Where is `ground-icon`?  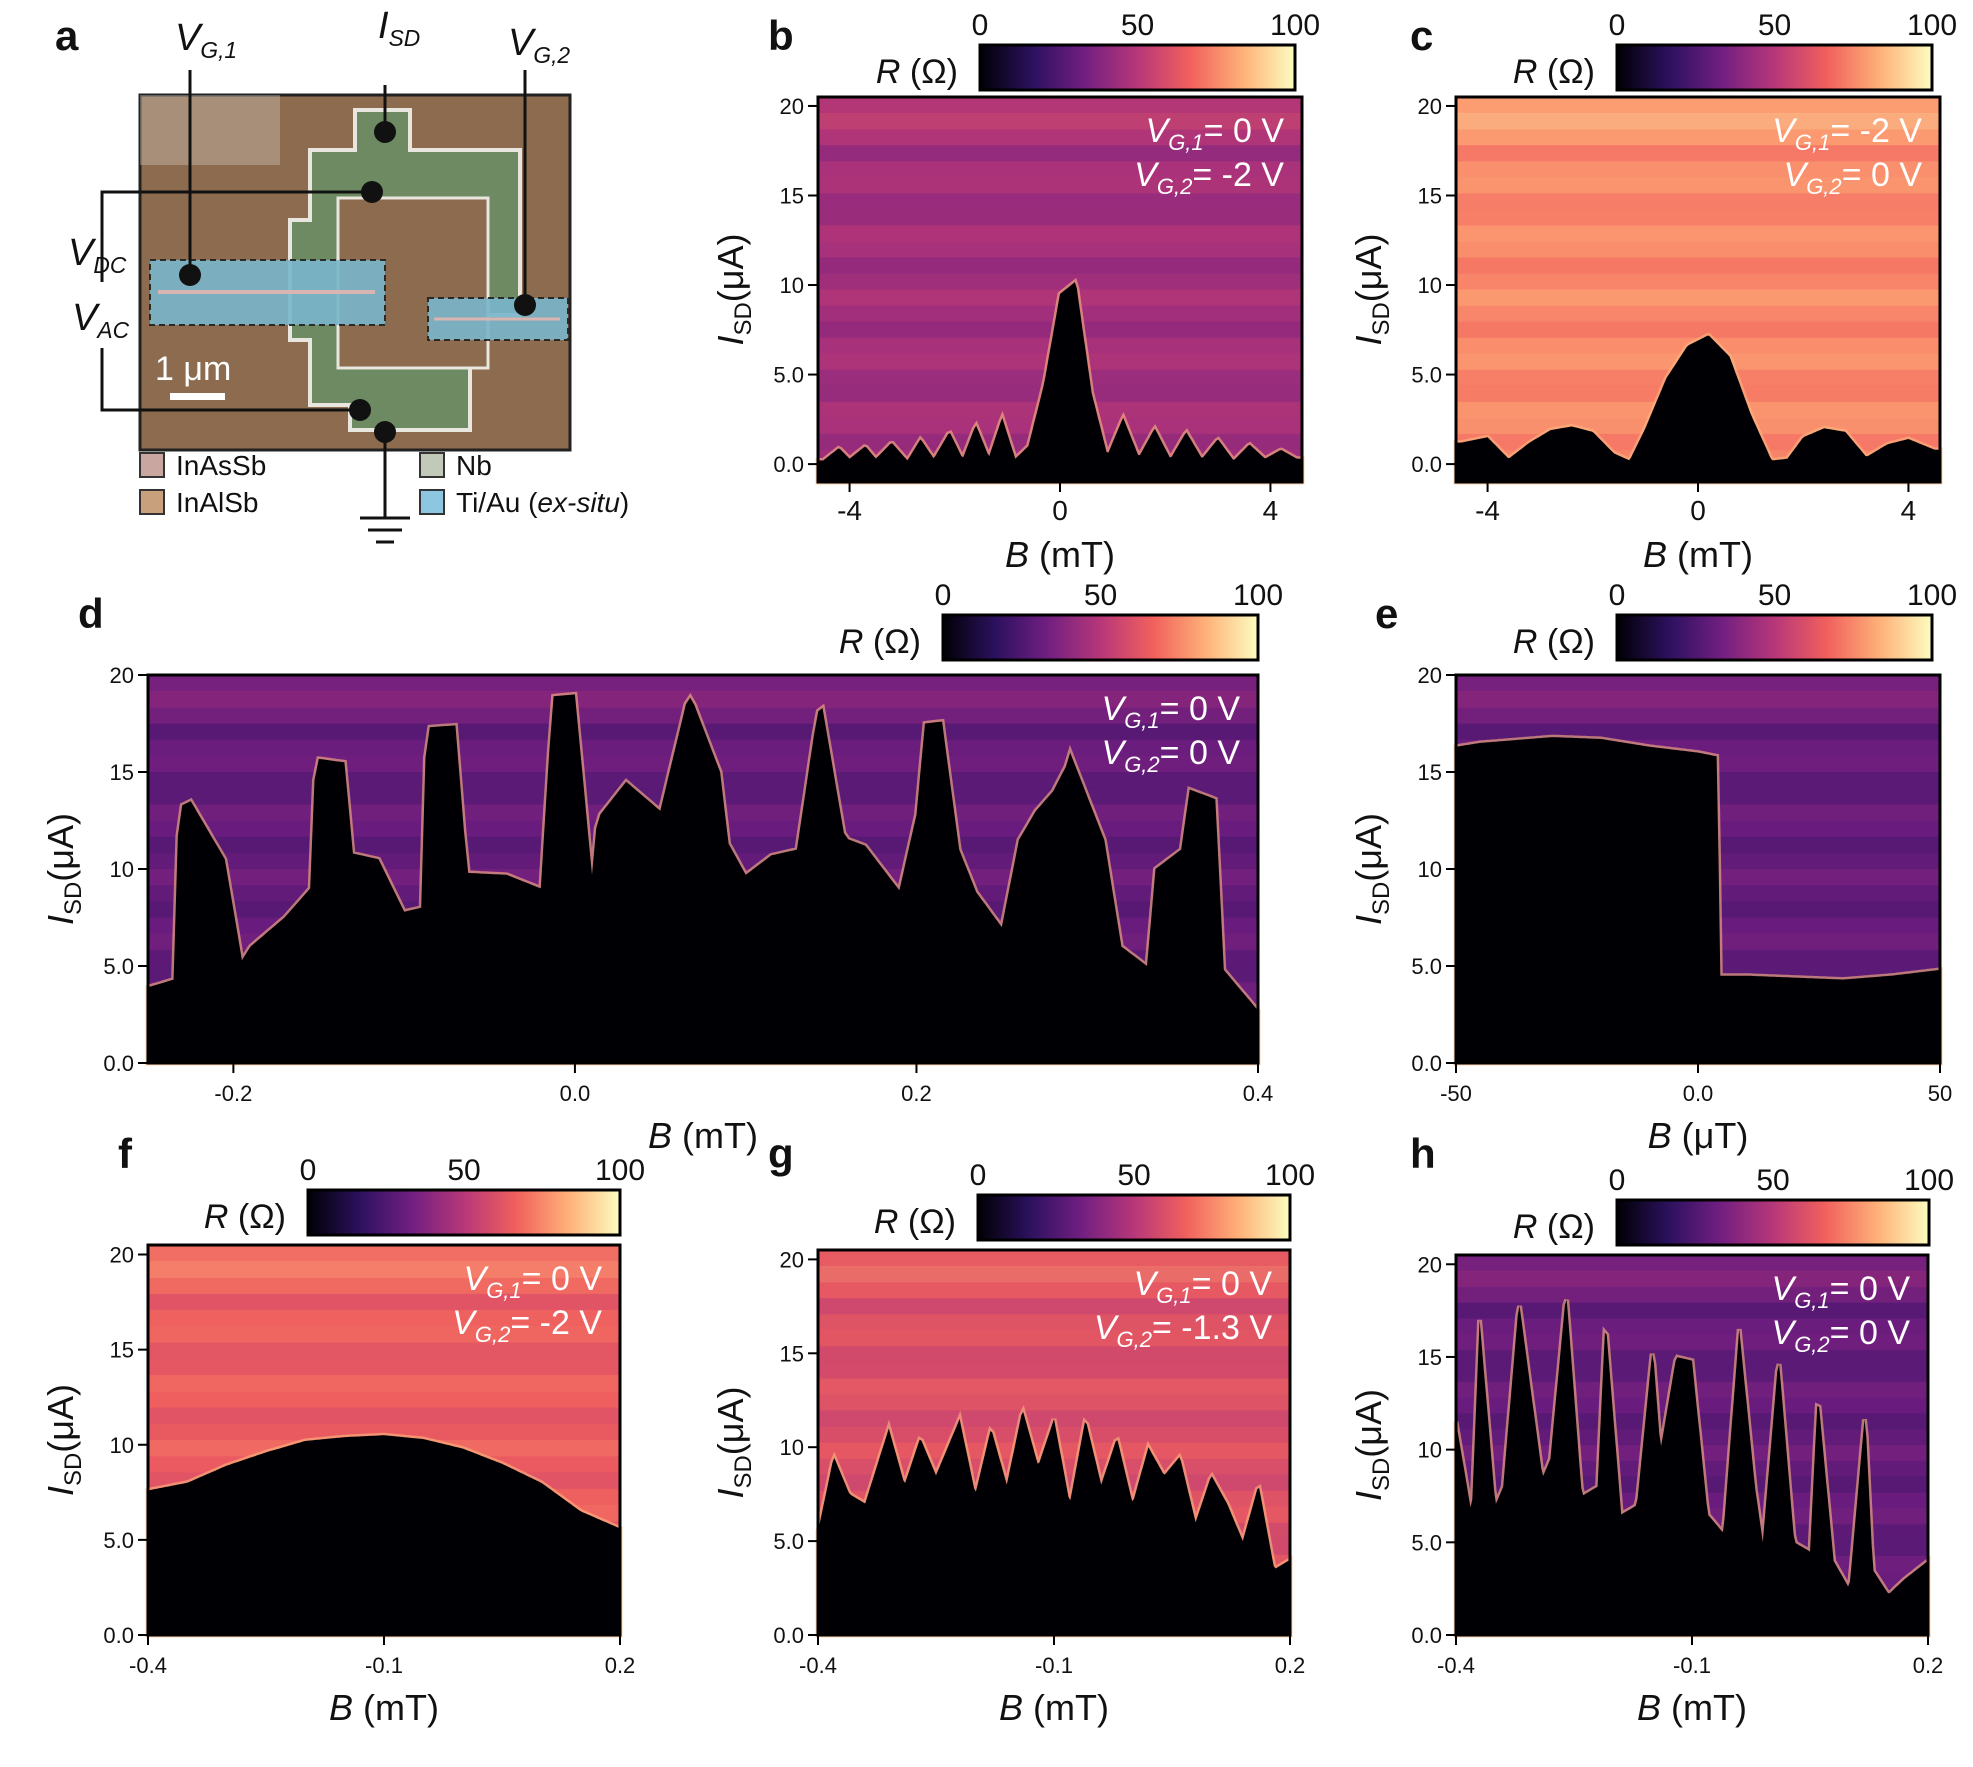
ground-icon is located at coordinates (385, 530).